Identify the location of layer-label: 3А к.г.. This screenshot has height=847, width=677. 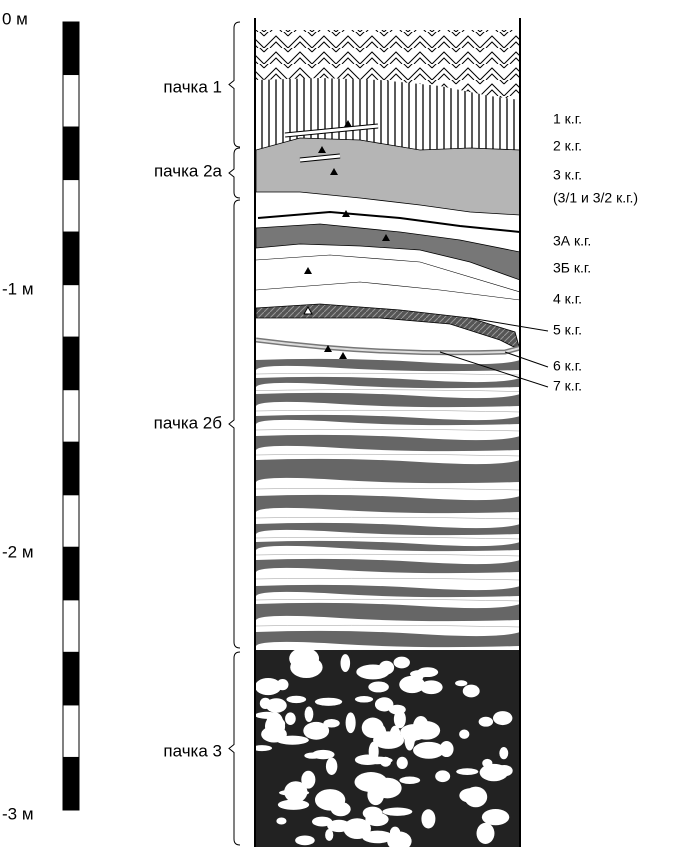
(572, 241).